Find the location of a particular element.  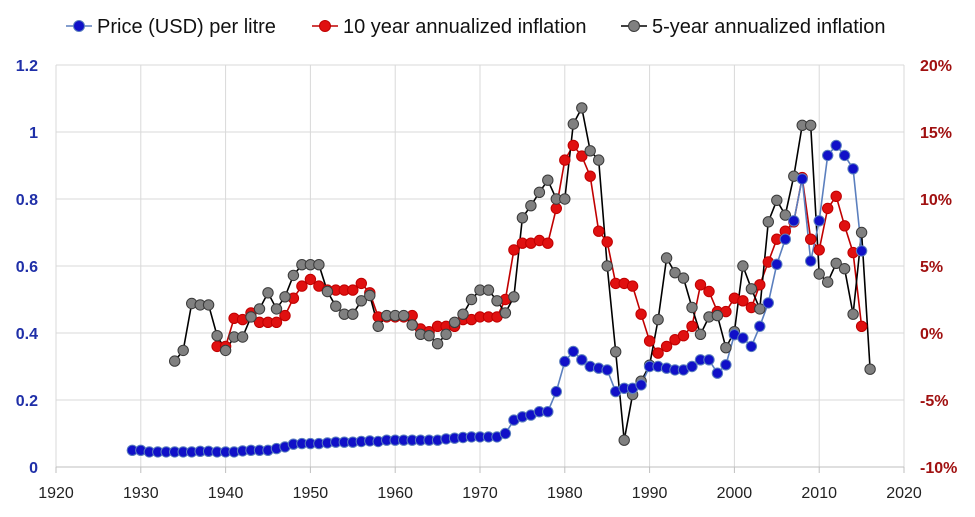

x-tick-label: 2010 is located at coordinates (819, 493).